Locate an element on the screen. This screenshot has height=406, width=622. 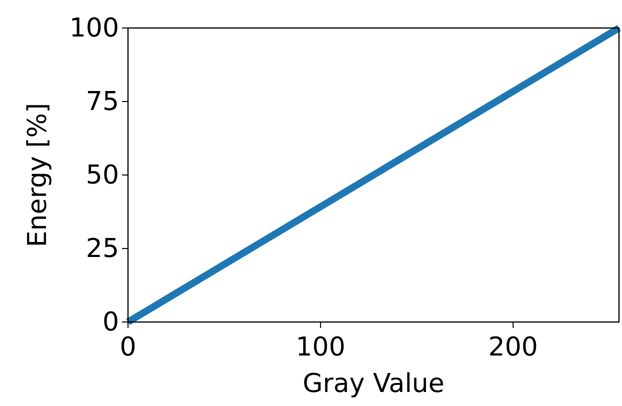
x-tick-label: 200 is located at coordinates (513, 347).